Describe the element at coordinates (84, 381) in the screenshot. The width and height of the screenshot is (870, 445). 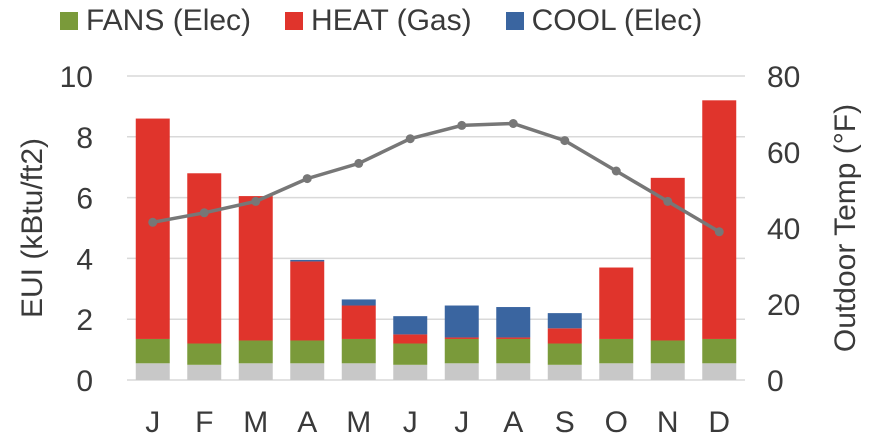
I see `y-tick-label: 0` at that location.